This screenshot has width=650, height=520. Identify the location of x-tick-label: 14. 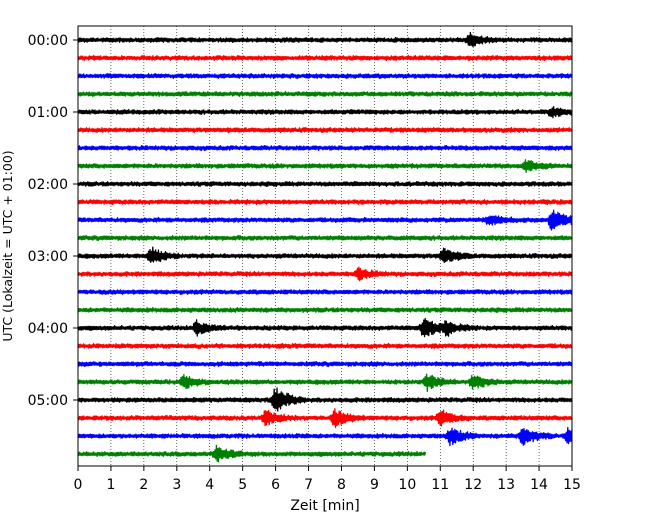
(539, 485).